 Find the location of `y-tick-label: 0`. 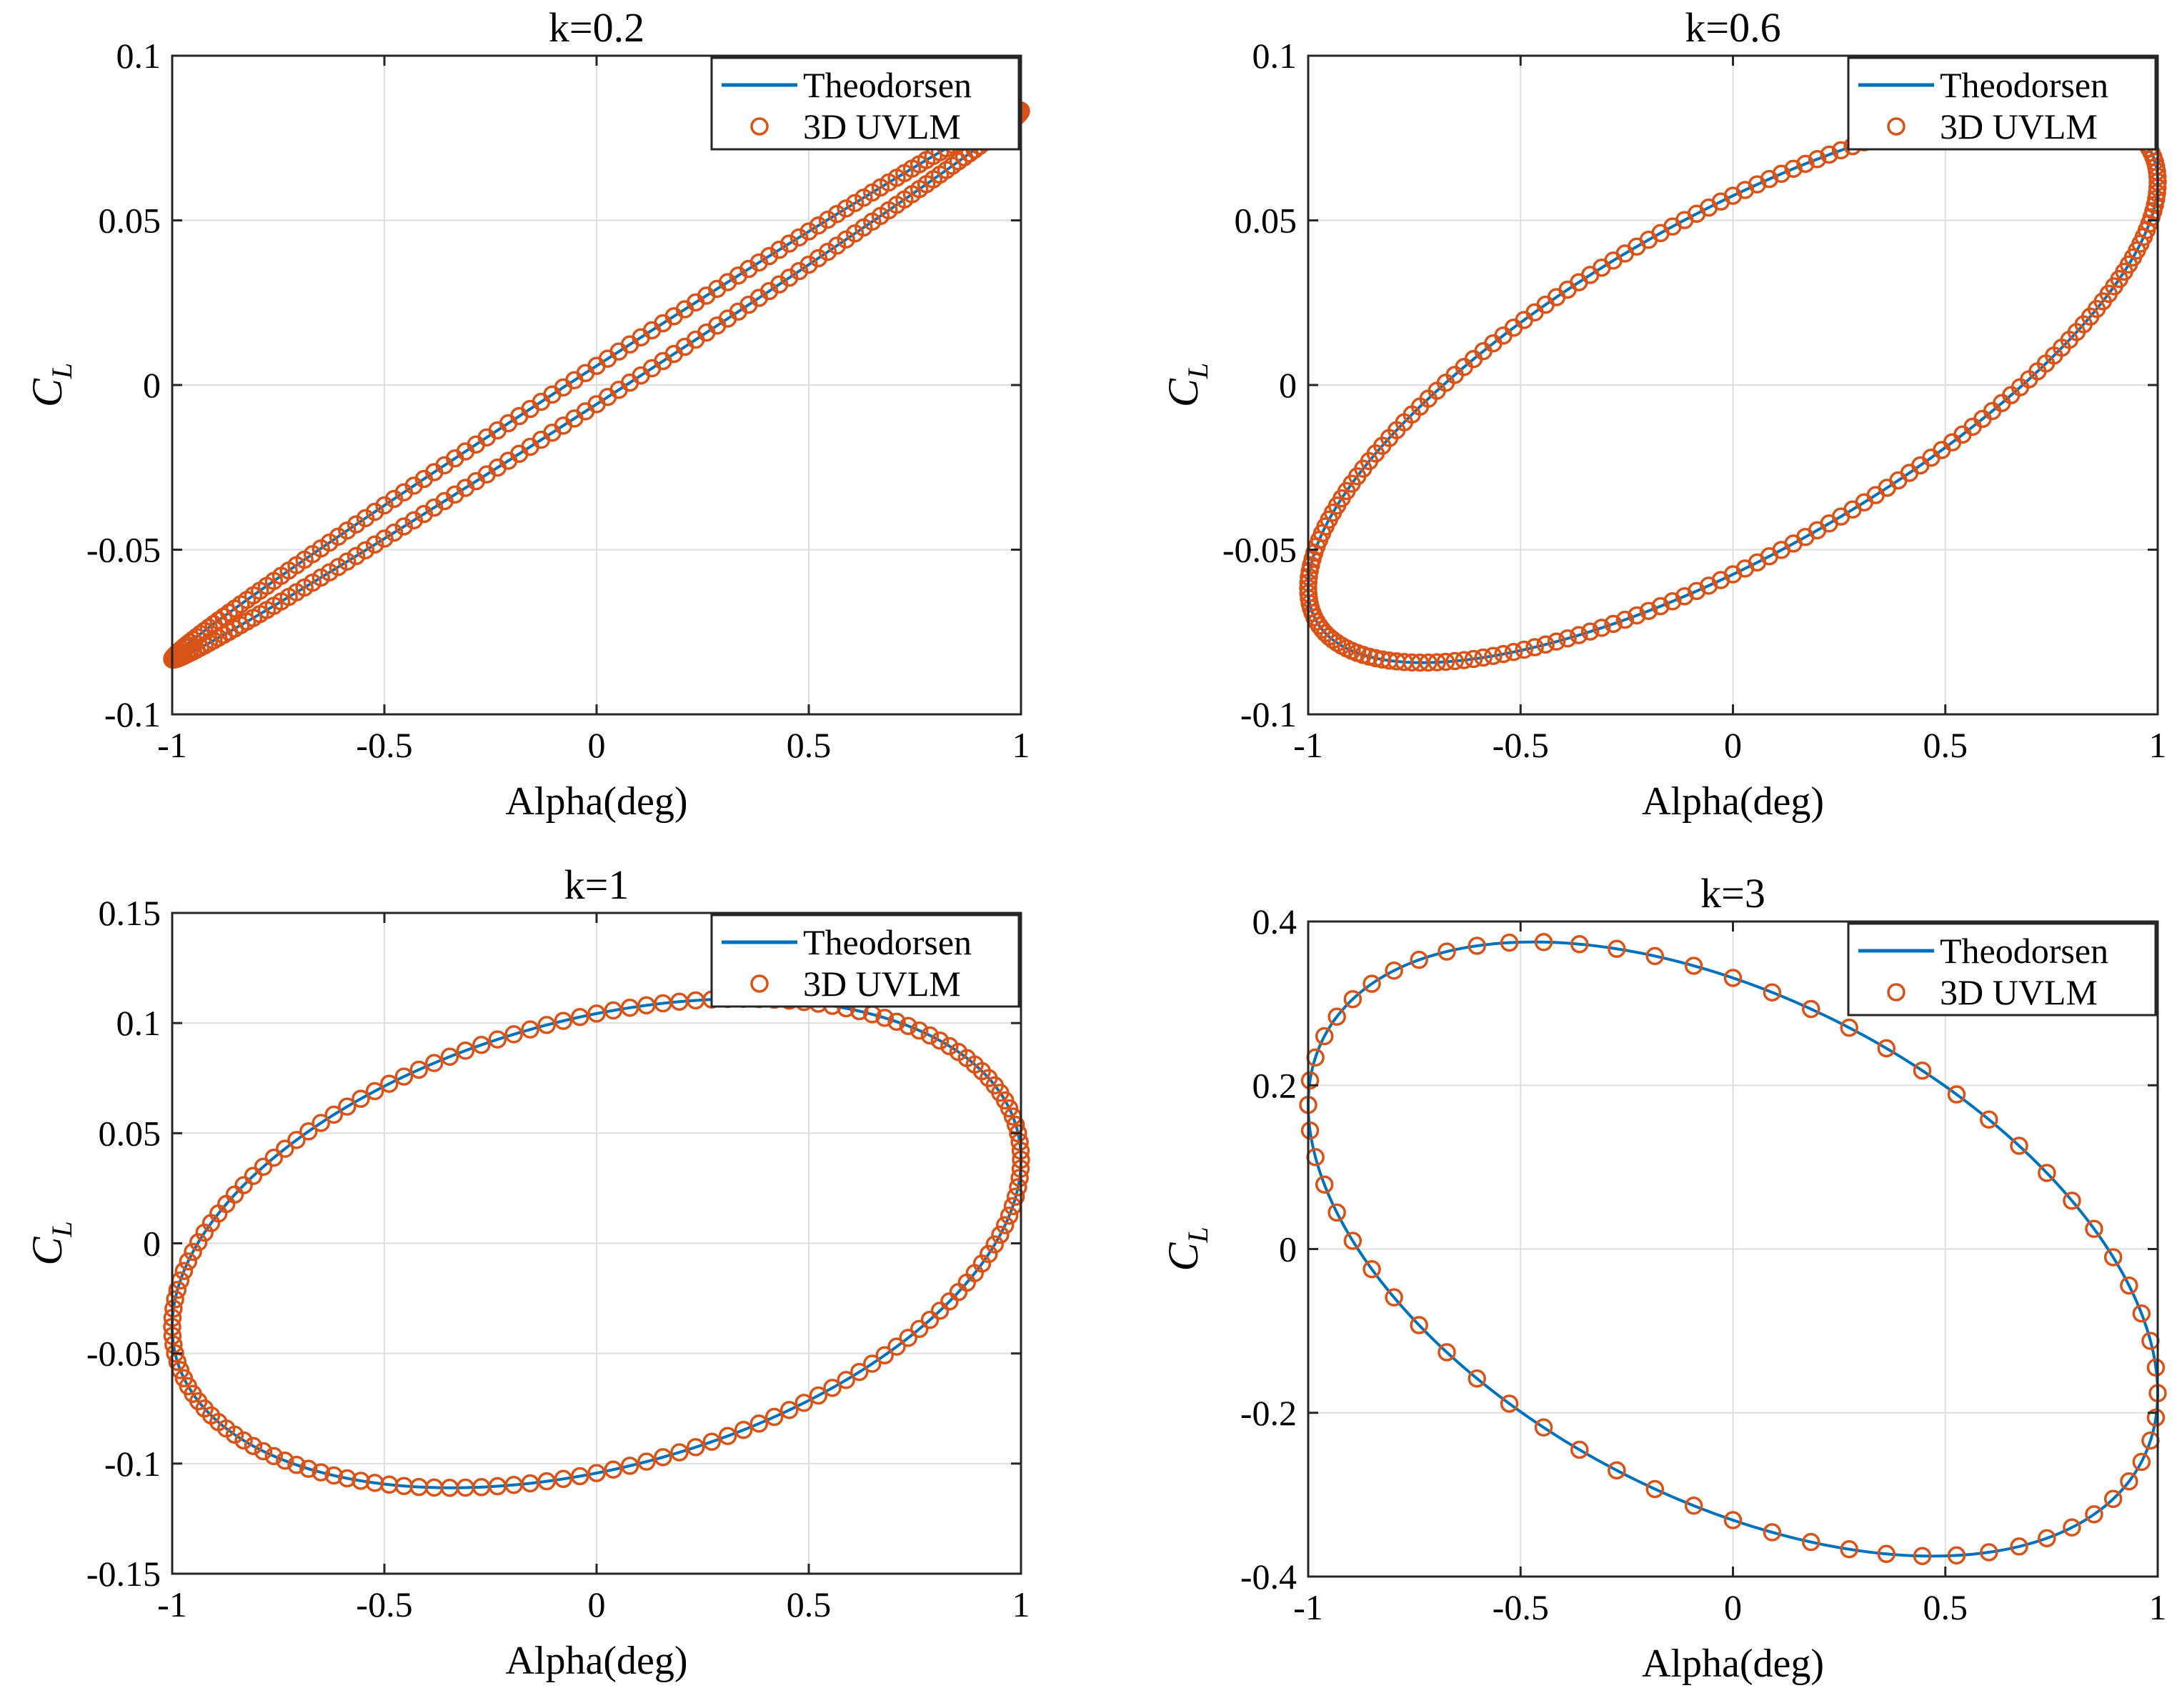

y-tick-label: 0 is located at coordinates (1288, 385).